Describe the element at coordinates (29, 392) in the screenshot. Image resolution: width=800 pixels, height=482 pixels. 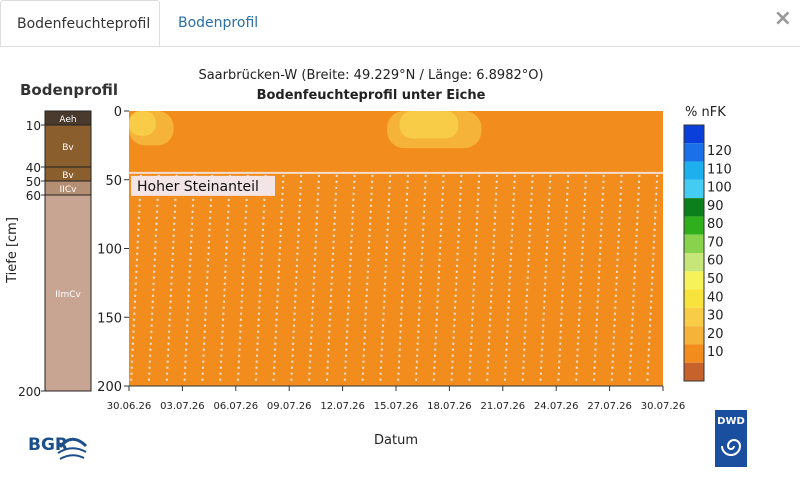
I see `profile-tick-label-4: 200` at that location.